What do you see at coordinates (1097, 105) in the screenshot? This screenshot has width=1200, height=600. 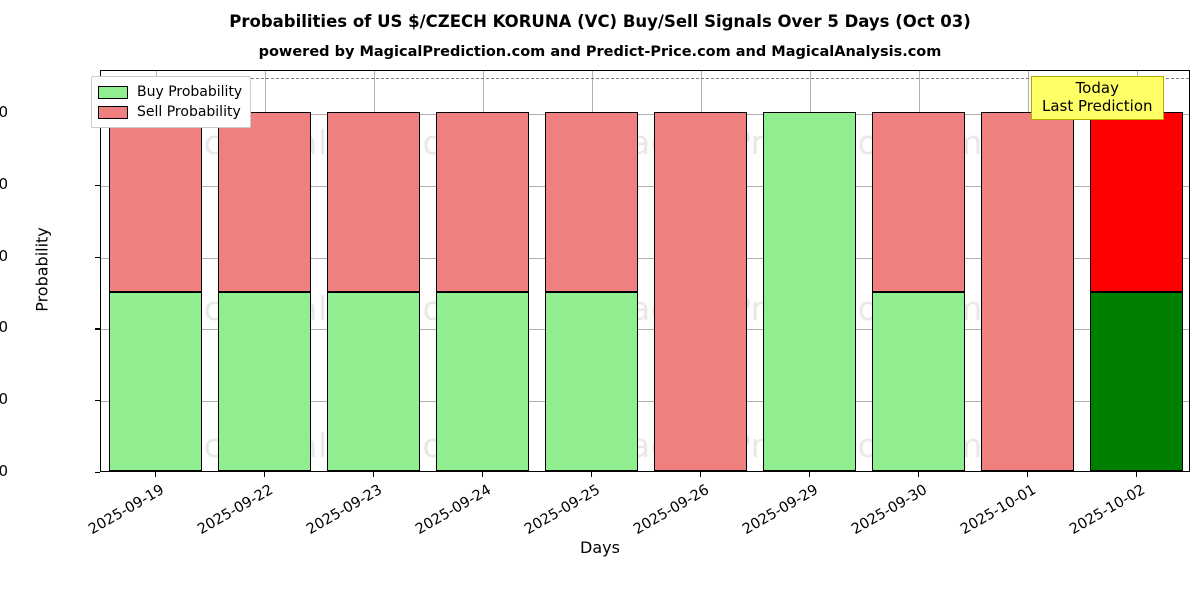 I see `today-annotation-line2: Last Prediction` at bounding box center [1097, 105].